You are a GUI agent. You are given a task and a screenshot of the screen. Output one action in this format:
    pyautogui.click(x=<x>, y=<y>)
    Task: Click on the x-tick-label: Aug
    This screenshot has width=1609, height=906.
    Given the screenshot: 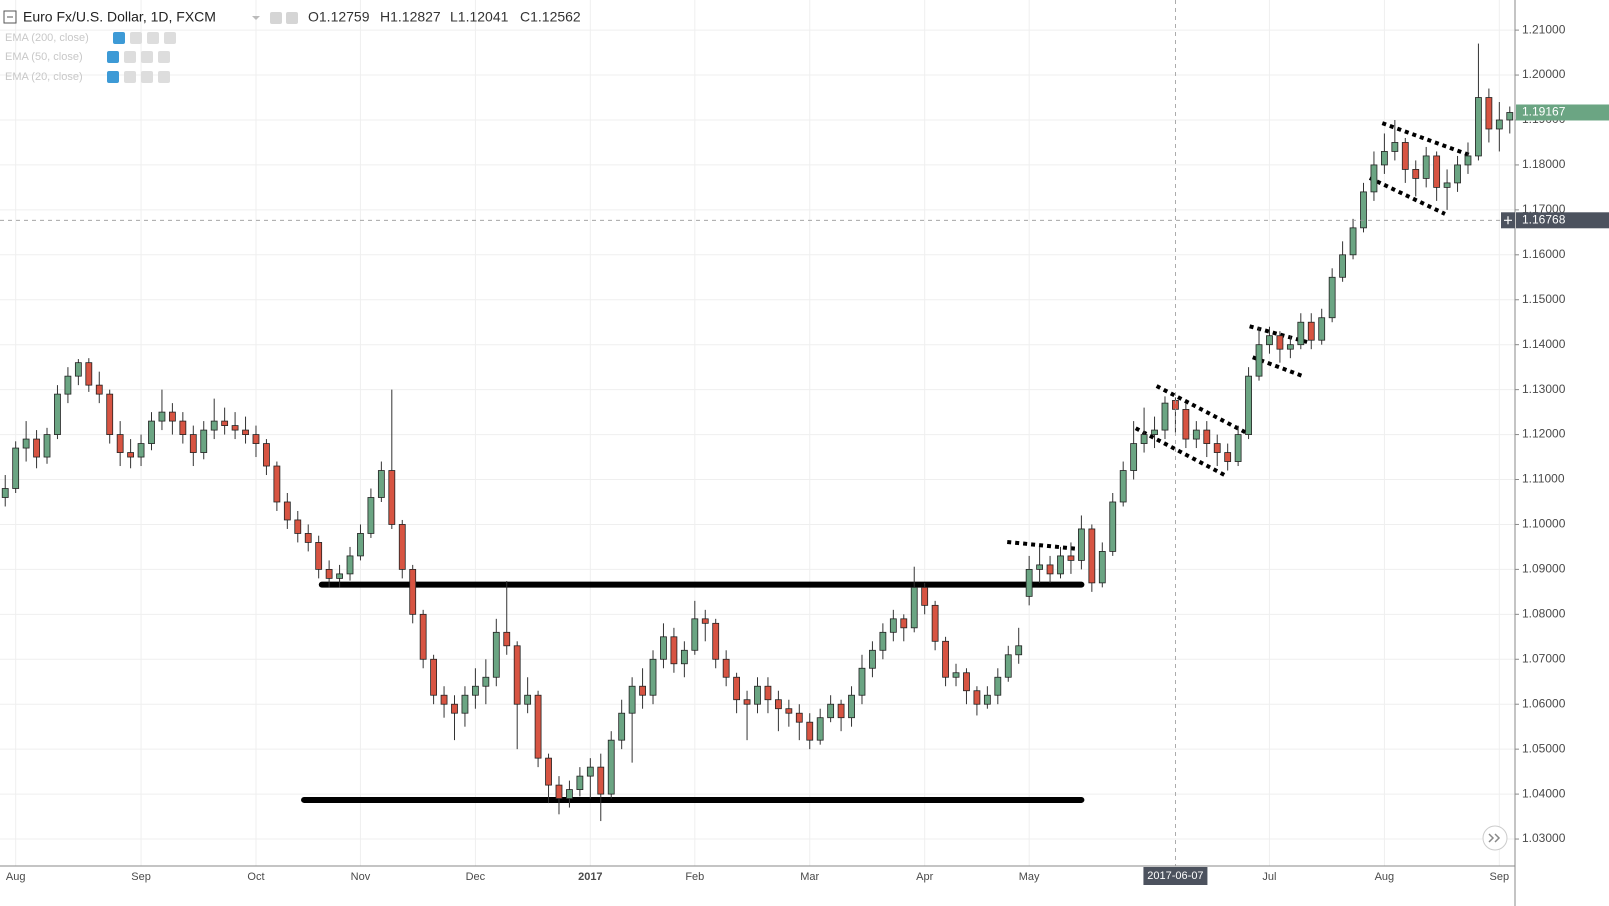 What is the action you would take?
    pyautogui.click(x=1385, y=877)
    